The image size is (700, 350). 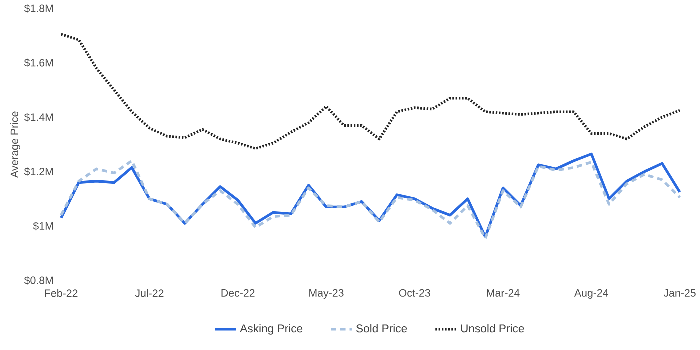 What do you see at coordinates (327, 294) in the screenshot?
I see `x-tick-label: May-23` at bounding box center [327, 294].